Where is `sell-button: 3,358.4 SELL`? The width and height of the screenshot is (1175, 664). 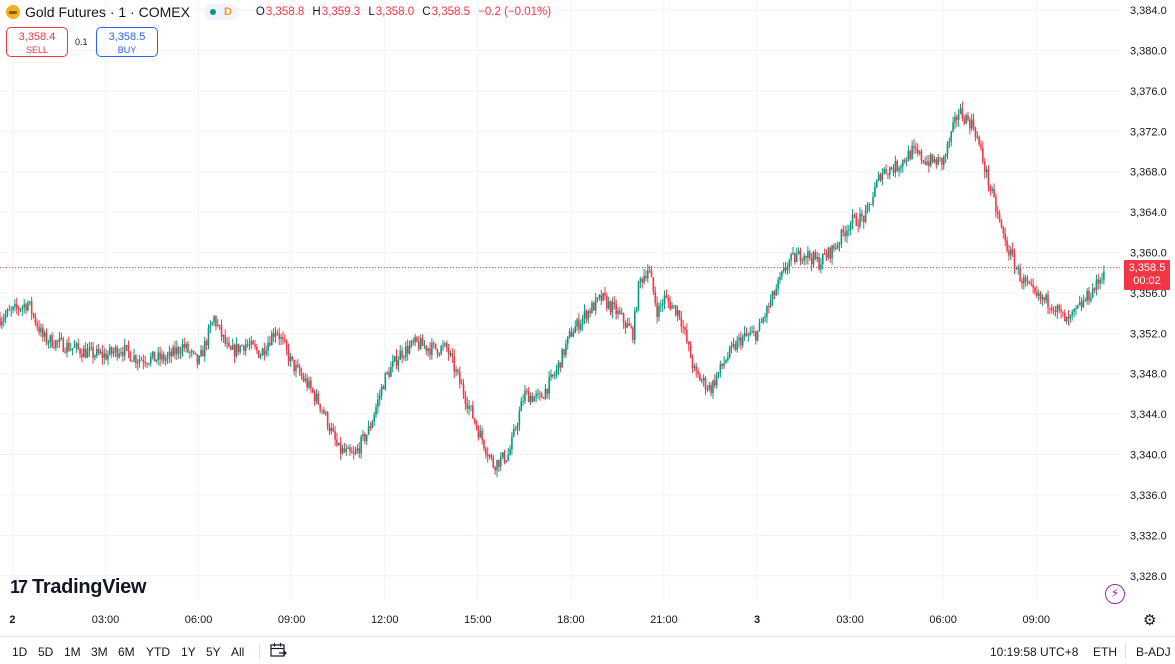 sell-button: 3,358.4 SELL is located at coordinates (37, 42).